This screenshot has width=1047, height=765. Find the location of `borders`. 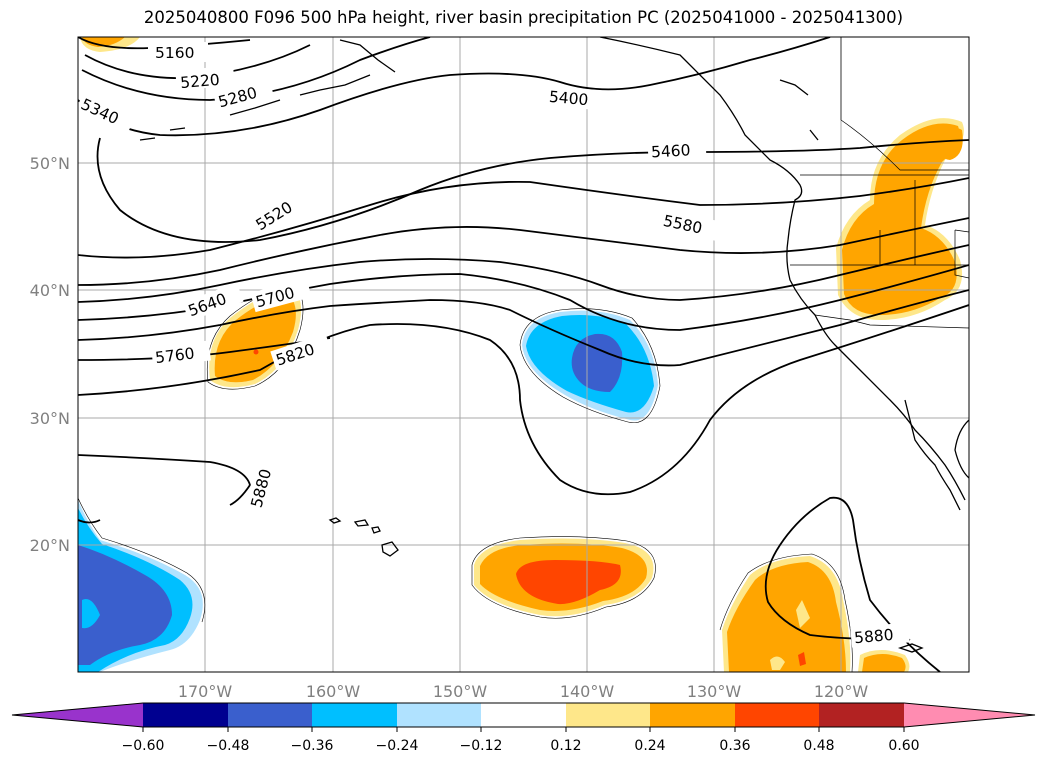

borders is located at coordinates (879, 183).